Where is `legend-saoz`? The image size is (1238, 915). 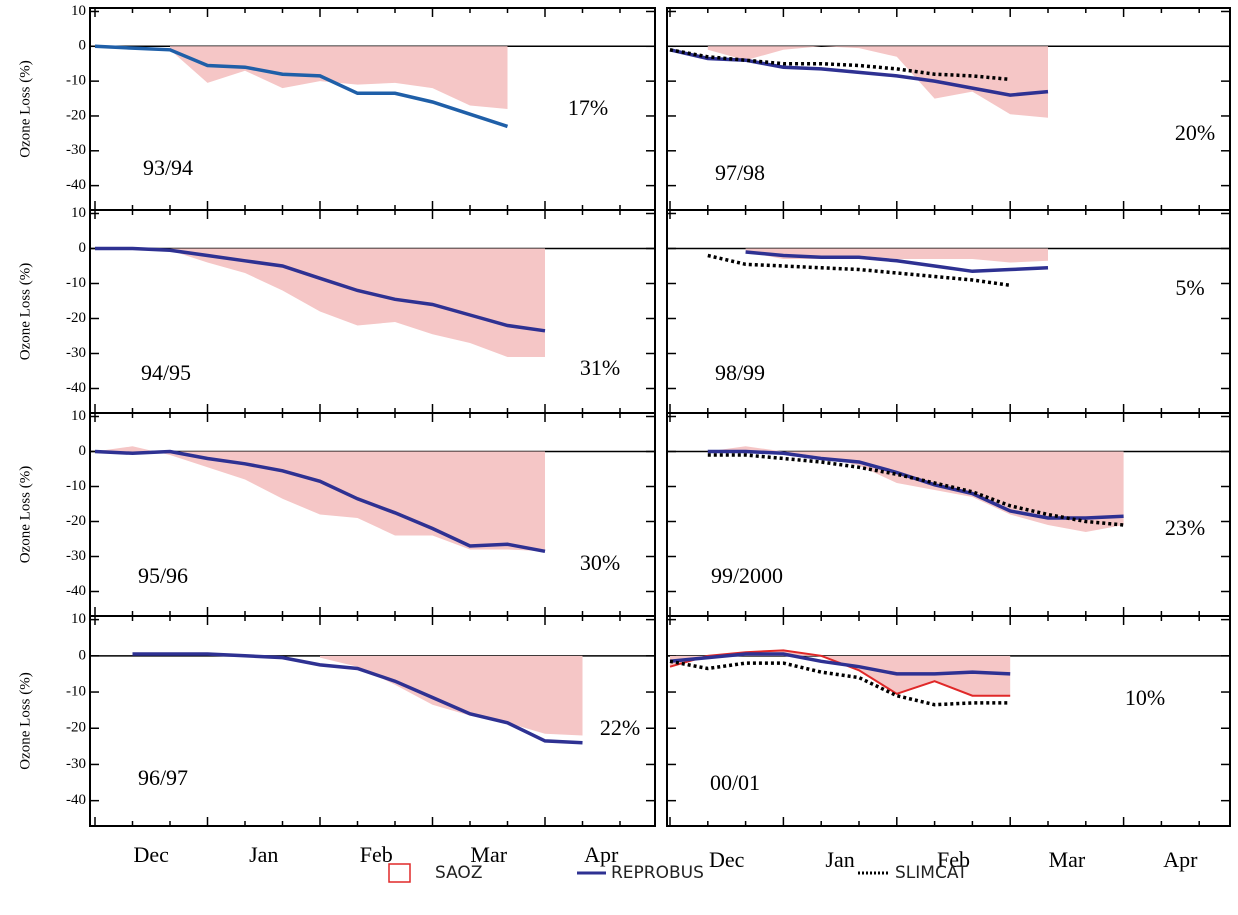
legend-saoz is located at coordinates (399, 873).